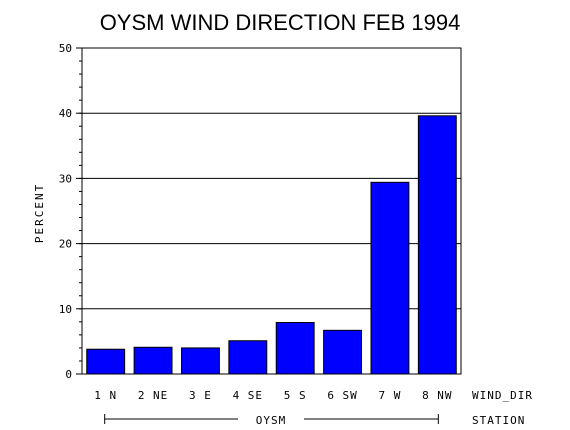 Image resolution: width=570 pixels, height=430 pixels. I want to click on x-tick-label: 2 NE, so click(153, 395).